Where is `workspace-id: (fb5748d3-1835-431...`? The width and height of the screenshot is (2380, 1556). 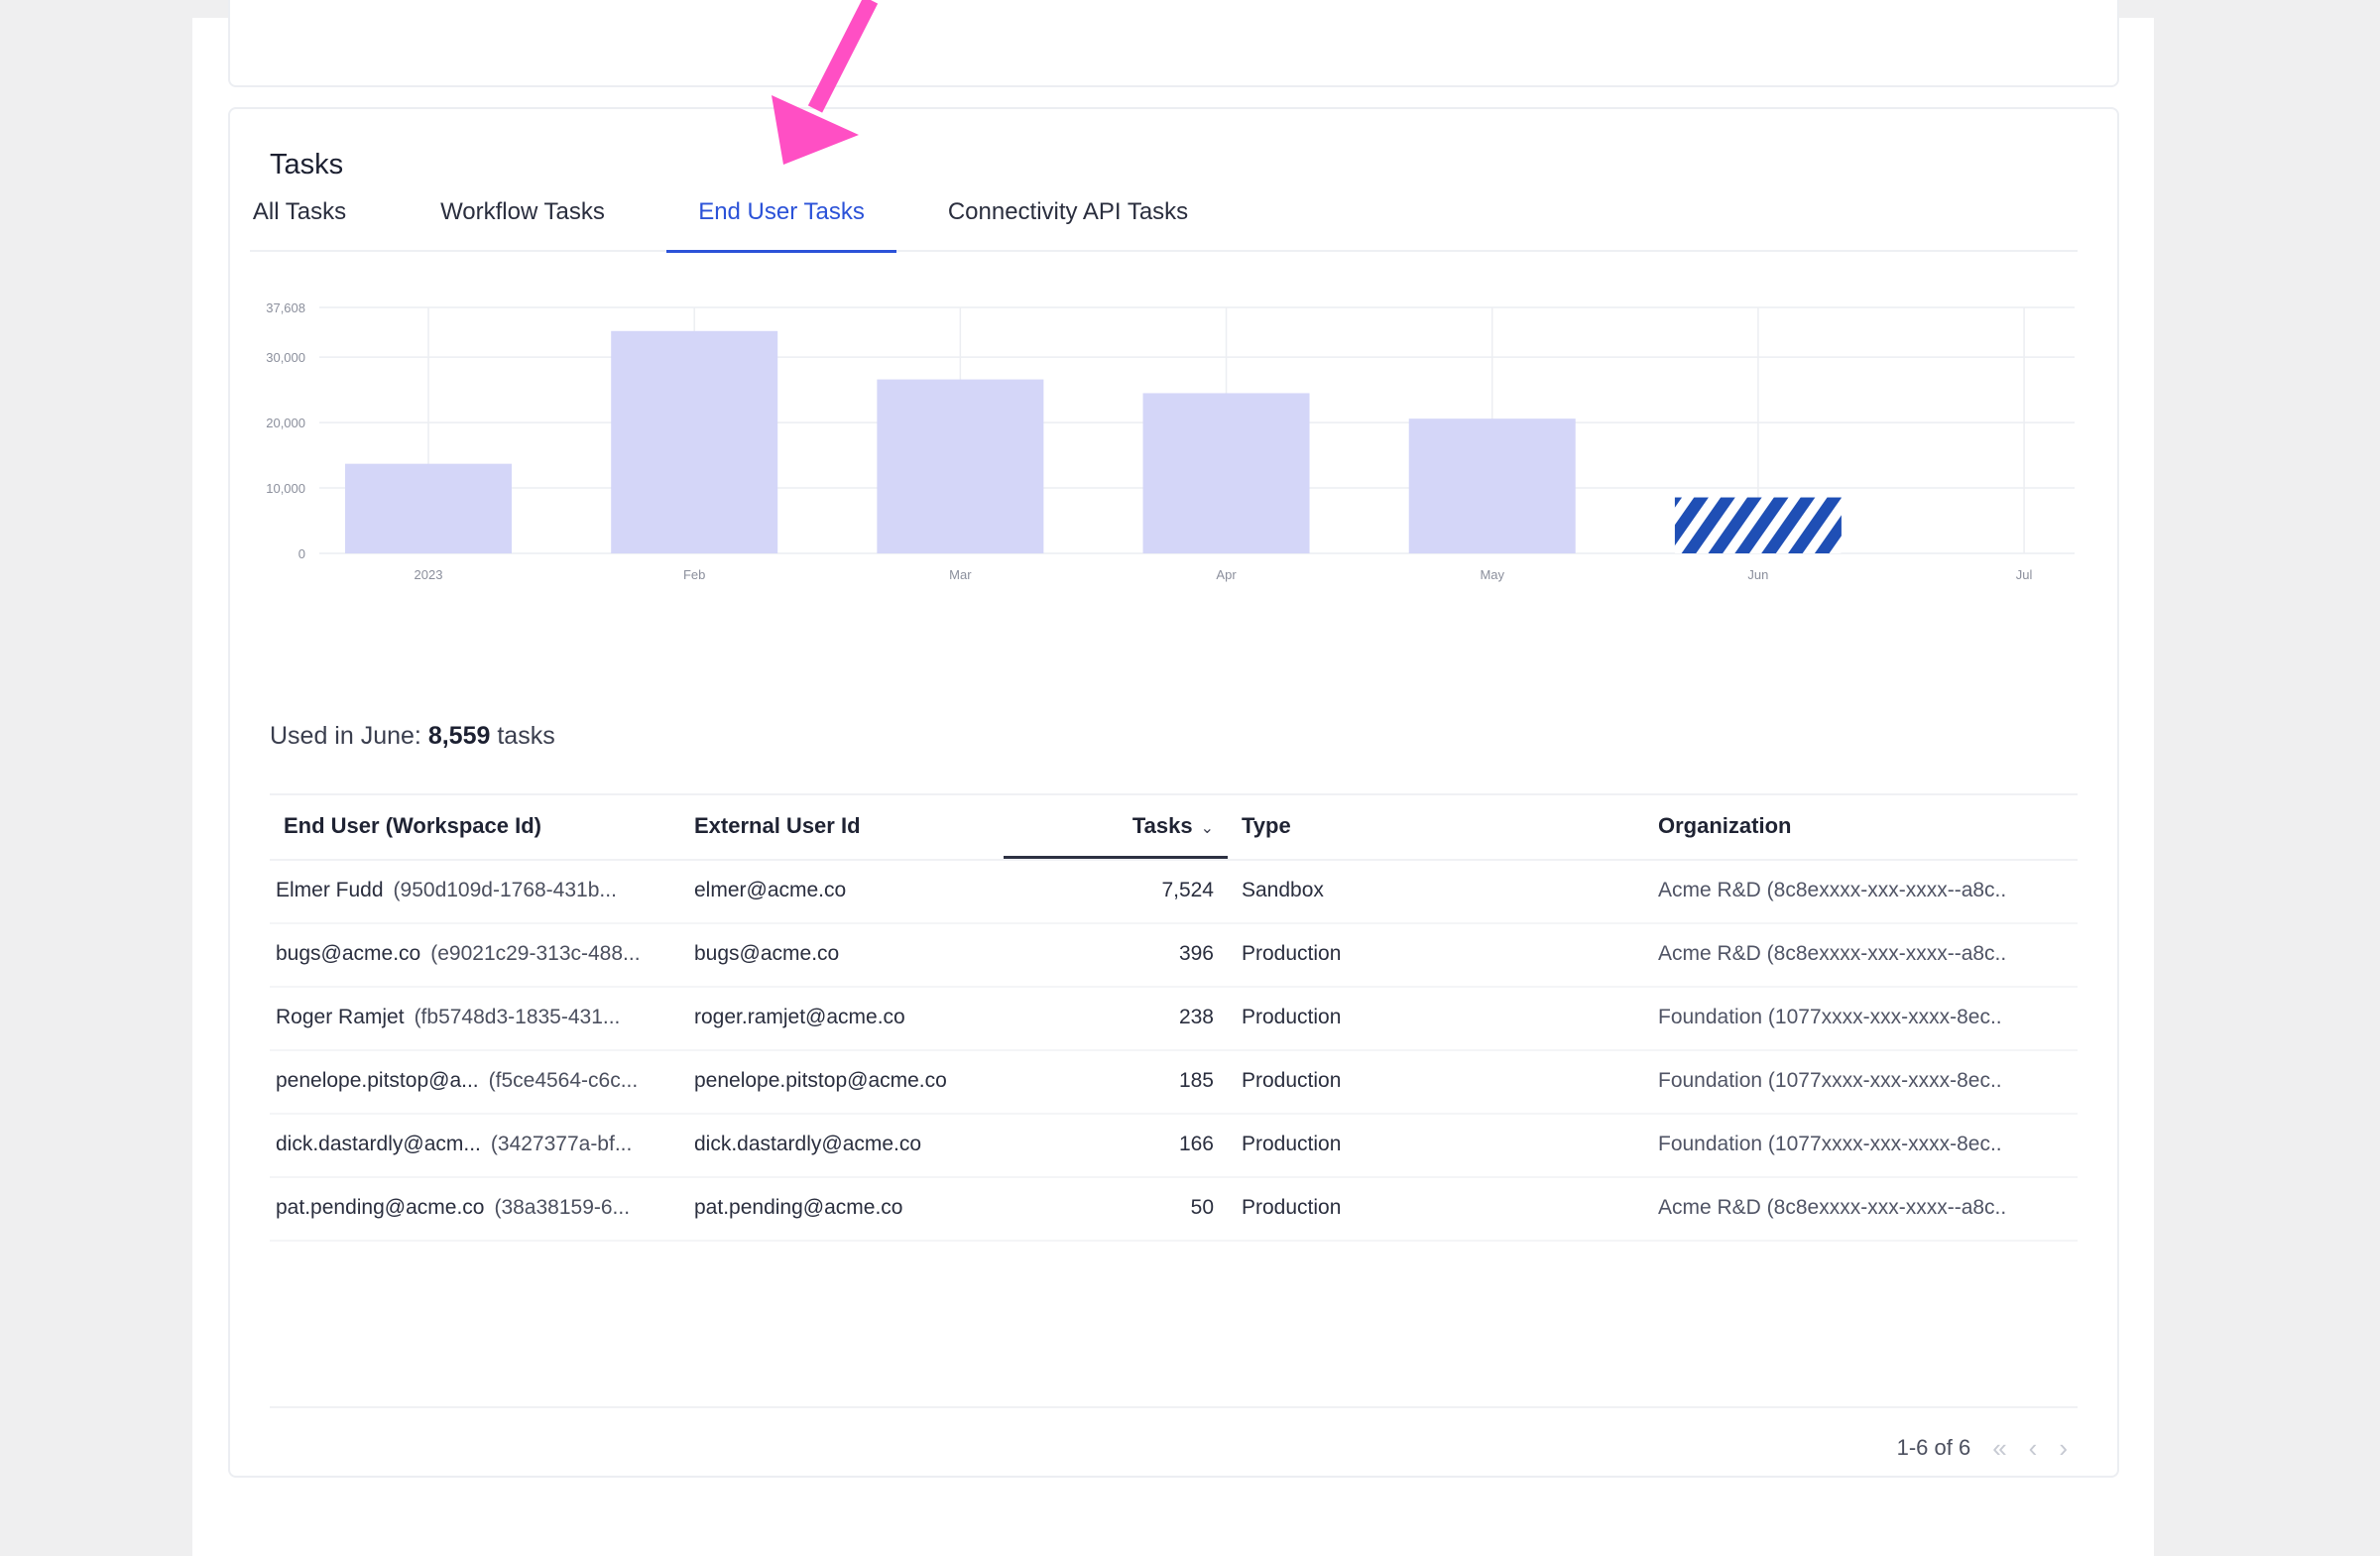 workspace-id: (fb5748d3-1835-431... is located at coordinates (517, 1017).